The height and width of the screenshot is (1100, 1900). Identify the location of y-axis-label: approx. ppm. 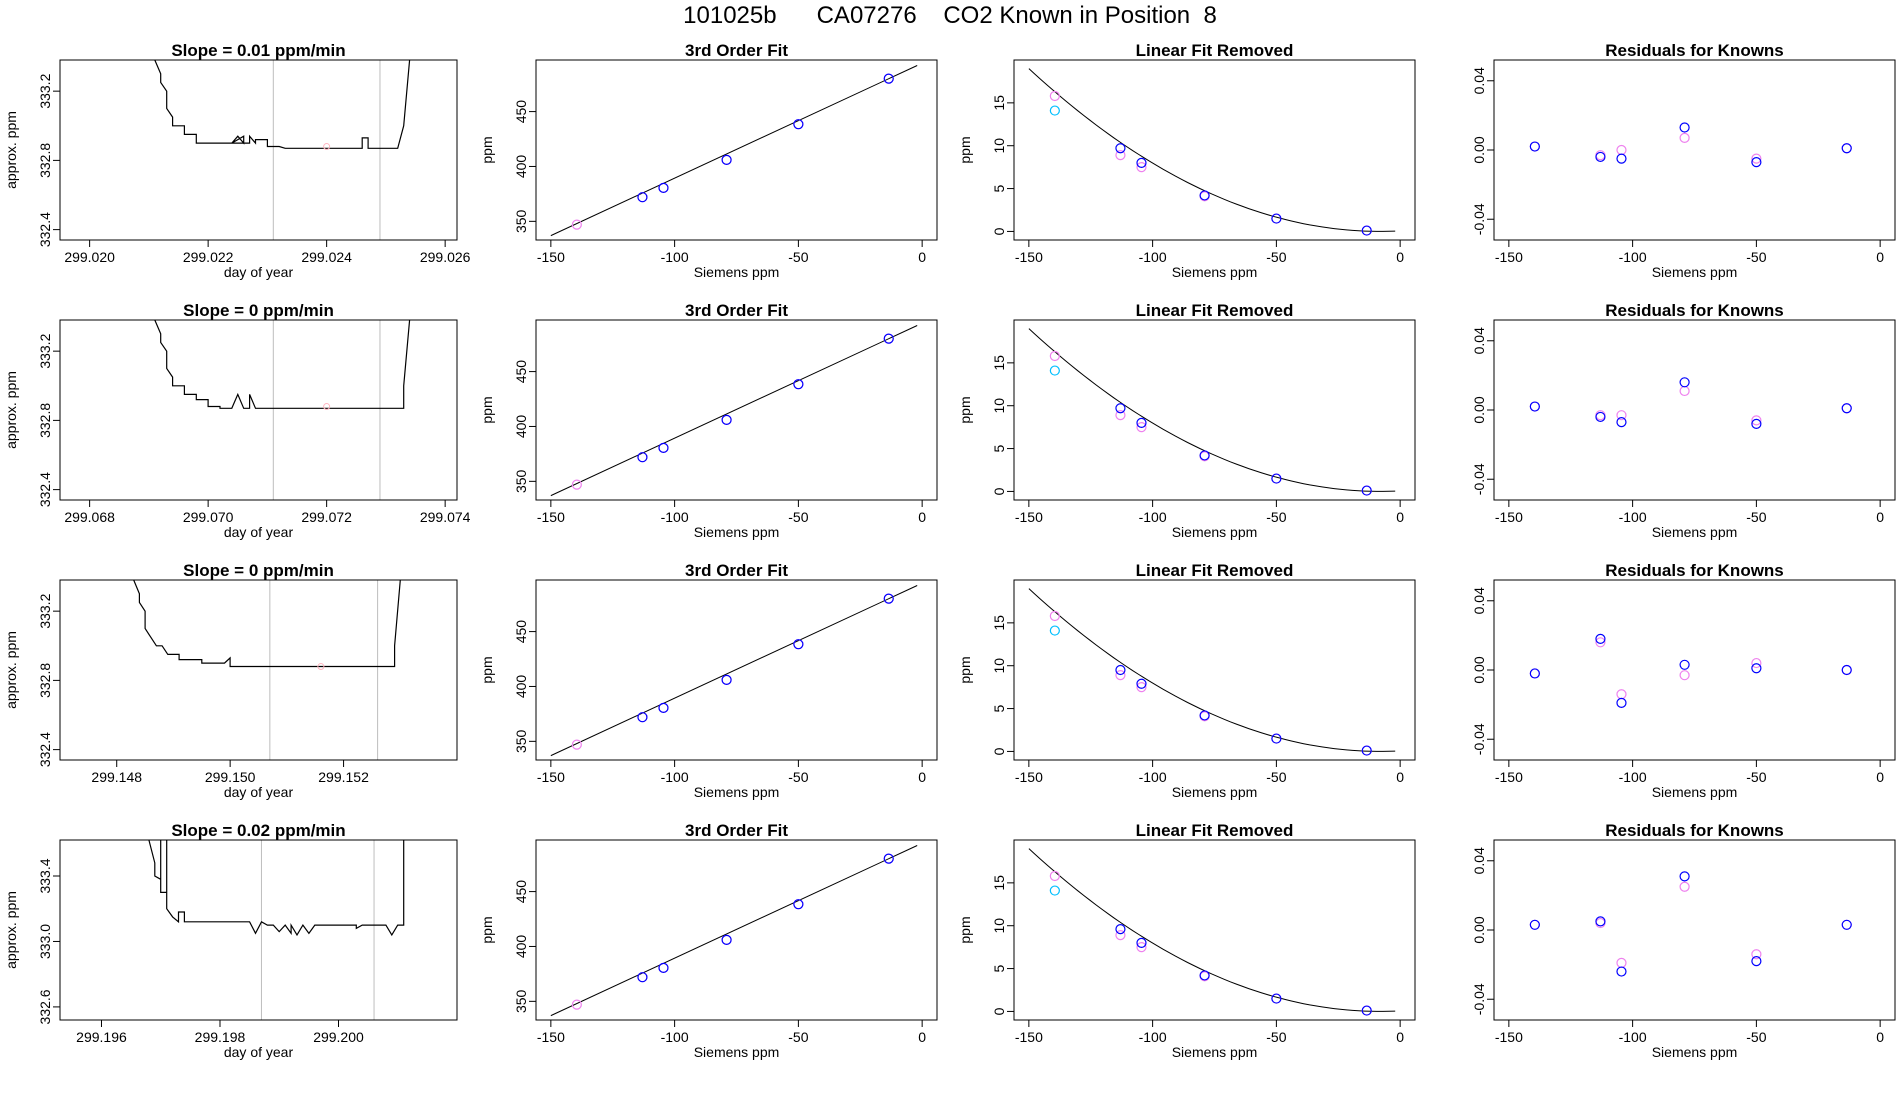
(11, 410).